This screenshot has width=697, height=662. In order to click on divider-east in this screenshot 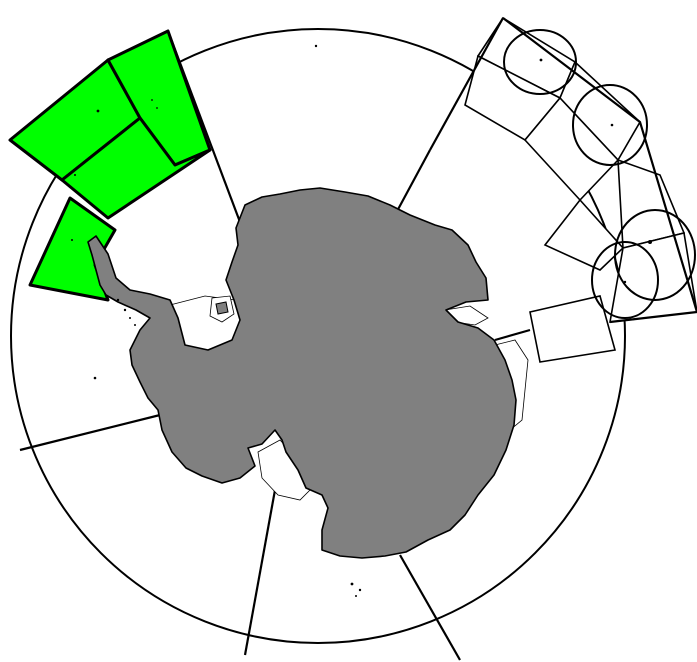, I will do `click(412, 182)`.